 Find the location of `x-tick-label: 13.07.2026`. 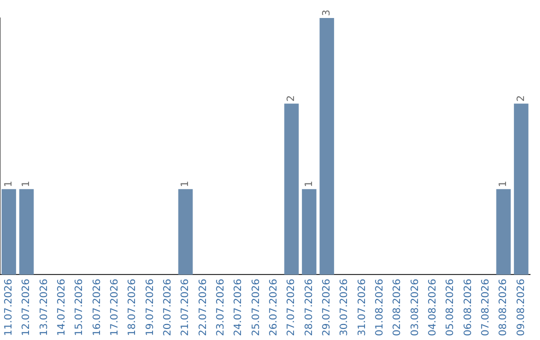

x-tick-label: 13.07.2026 is located at coordinates (44, 307).